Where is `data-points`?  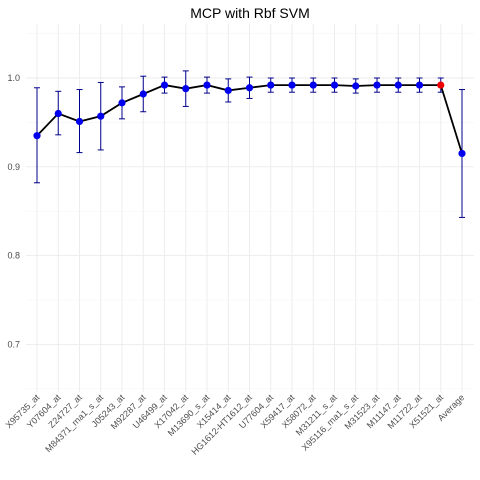
data-points is located at coordinates (249, 119).